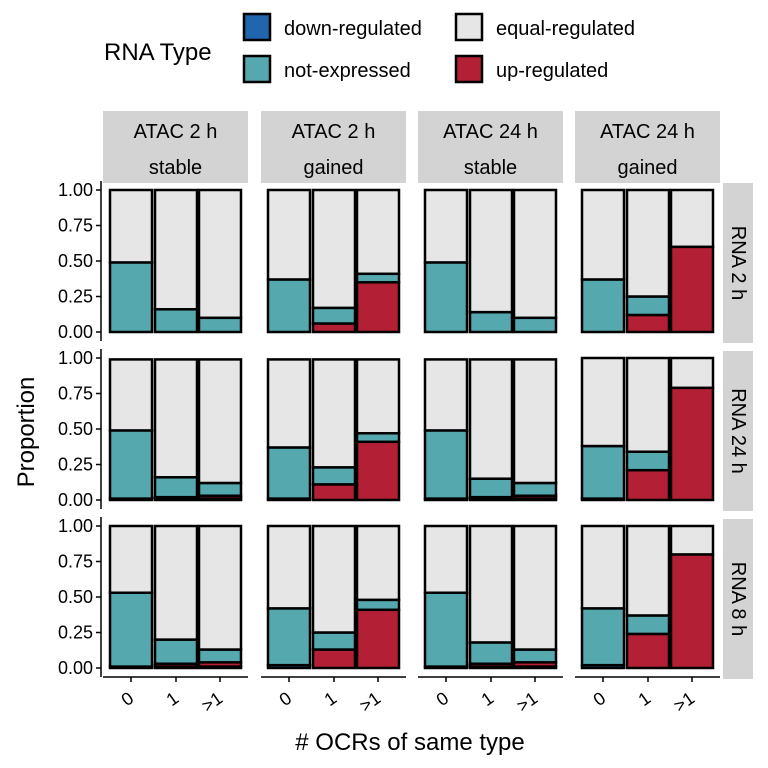  What do you see at coordinates (26, 432) in the screenshot?
I see `y-axis-title: Proportion` at bounding box center [26, 432].